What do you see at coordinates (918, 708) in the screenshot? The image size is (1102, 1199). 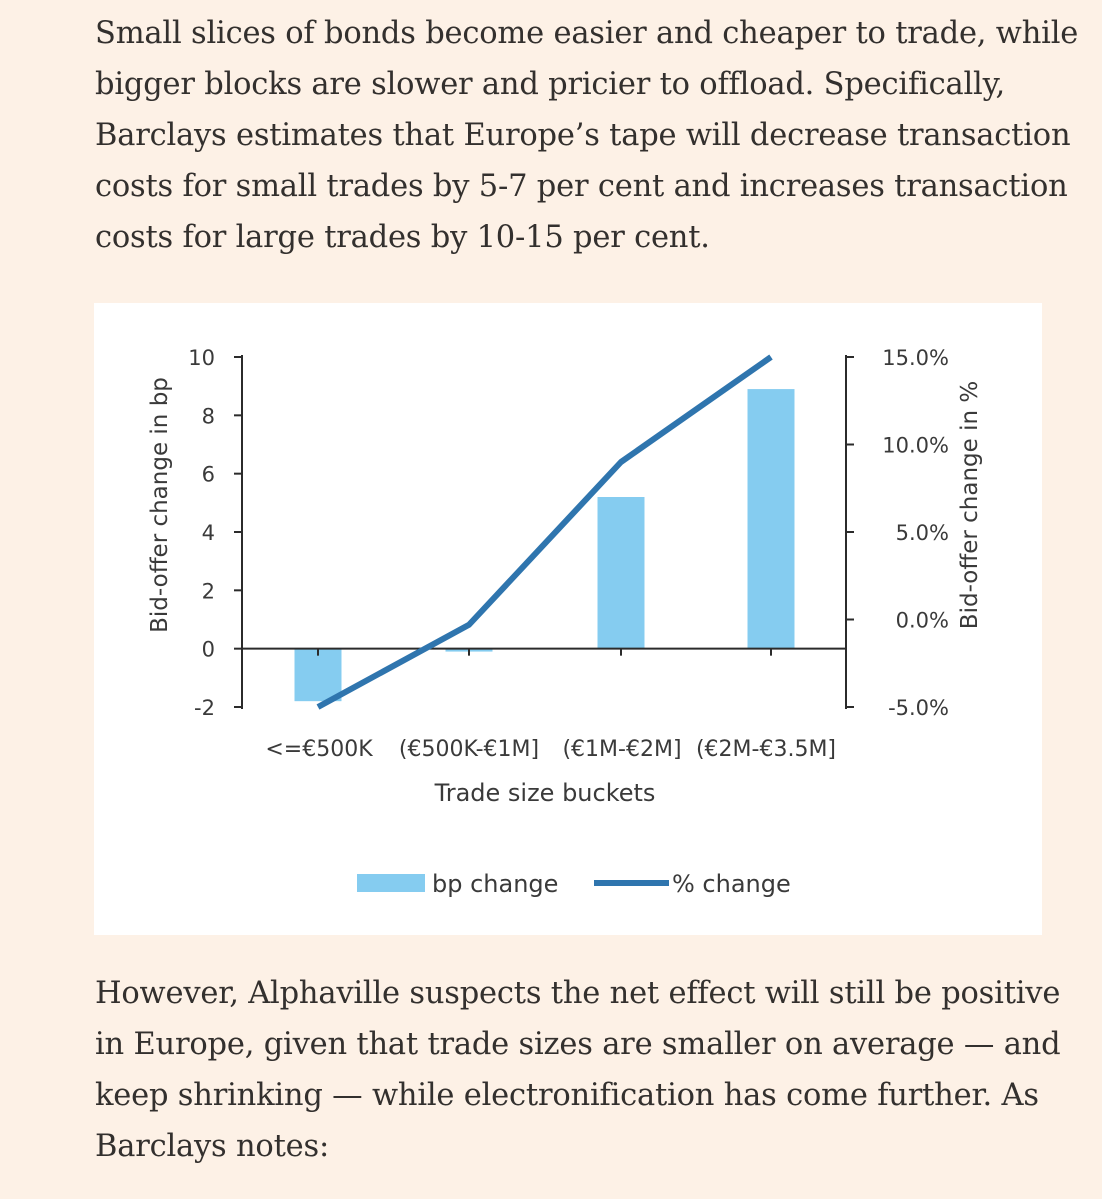 I see `y-tick-label-right: -5.0%` at bounding box center [918, 708].